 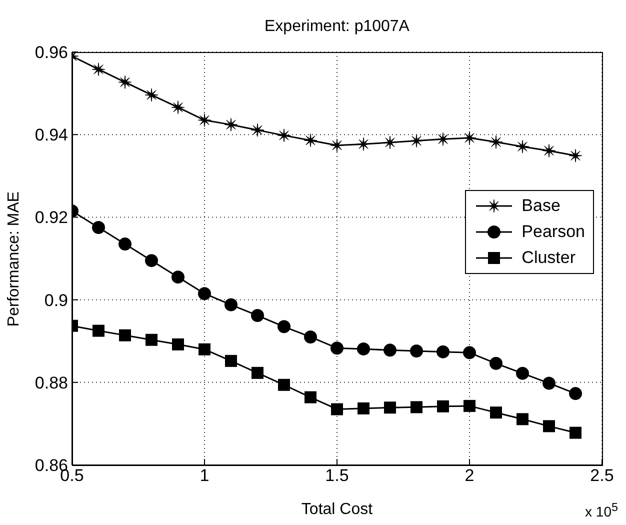 I want to click on legend-label: Pearson, so click(x=553, y=232).